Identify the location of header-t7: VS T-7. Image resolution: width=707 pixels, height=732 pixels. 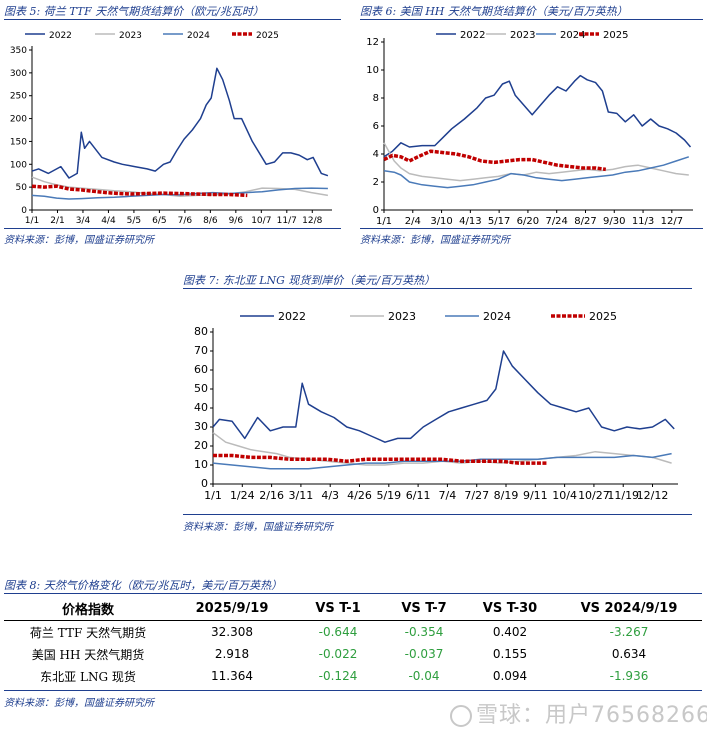
(424, 608).